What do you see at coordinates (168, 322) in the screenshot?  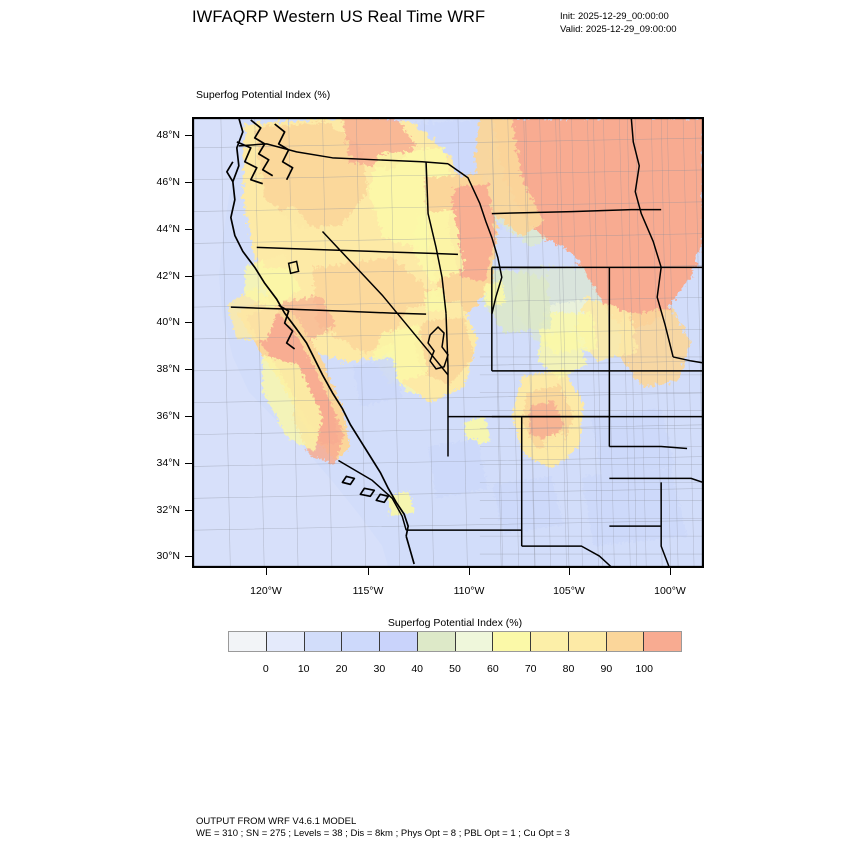 I see `latitude-tick-label: 40°N` at bounding box center [168, 322].